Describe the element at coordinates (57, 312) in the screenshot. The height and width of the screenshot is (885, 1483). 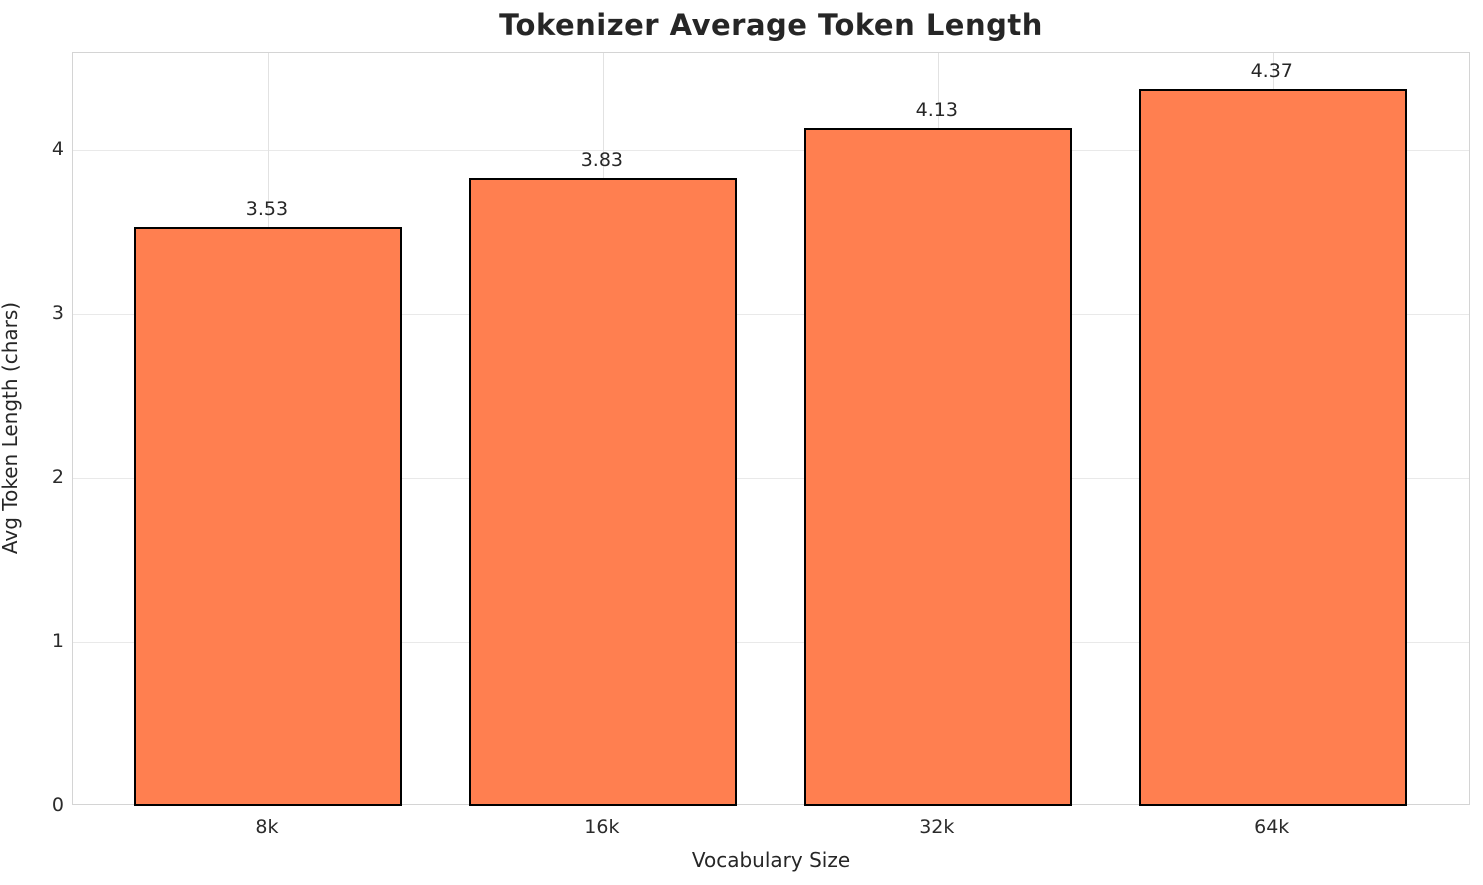
I see `y-tick-label: 3` at that location.